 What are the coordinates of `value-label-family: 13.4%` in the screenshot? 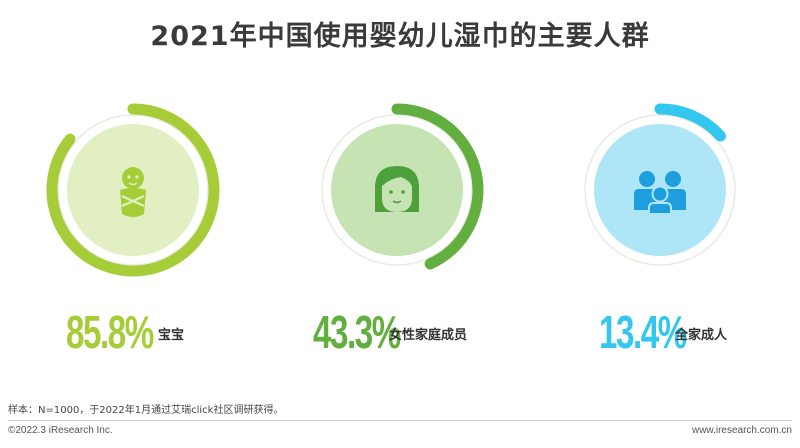 It's located at (643, 332).